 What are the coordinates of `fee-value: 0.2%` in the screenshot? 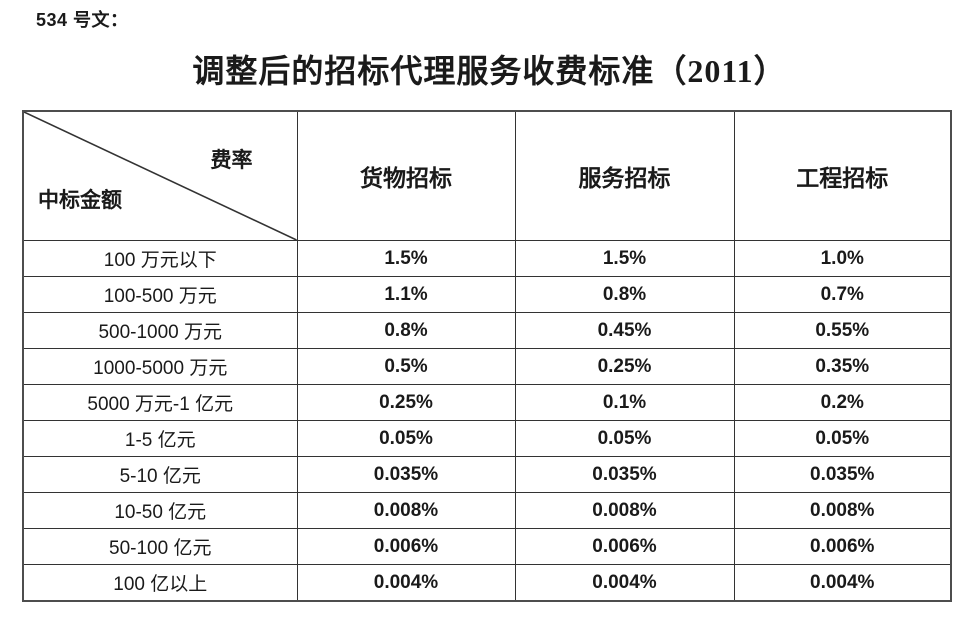 It's located at (842, 402).